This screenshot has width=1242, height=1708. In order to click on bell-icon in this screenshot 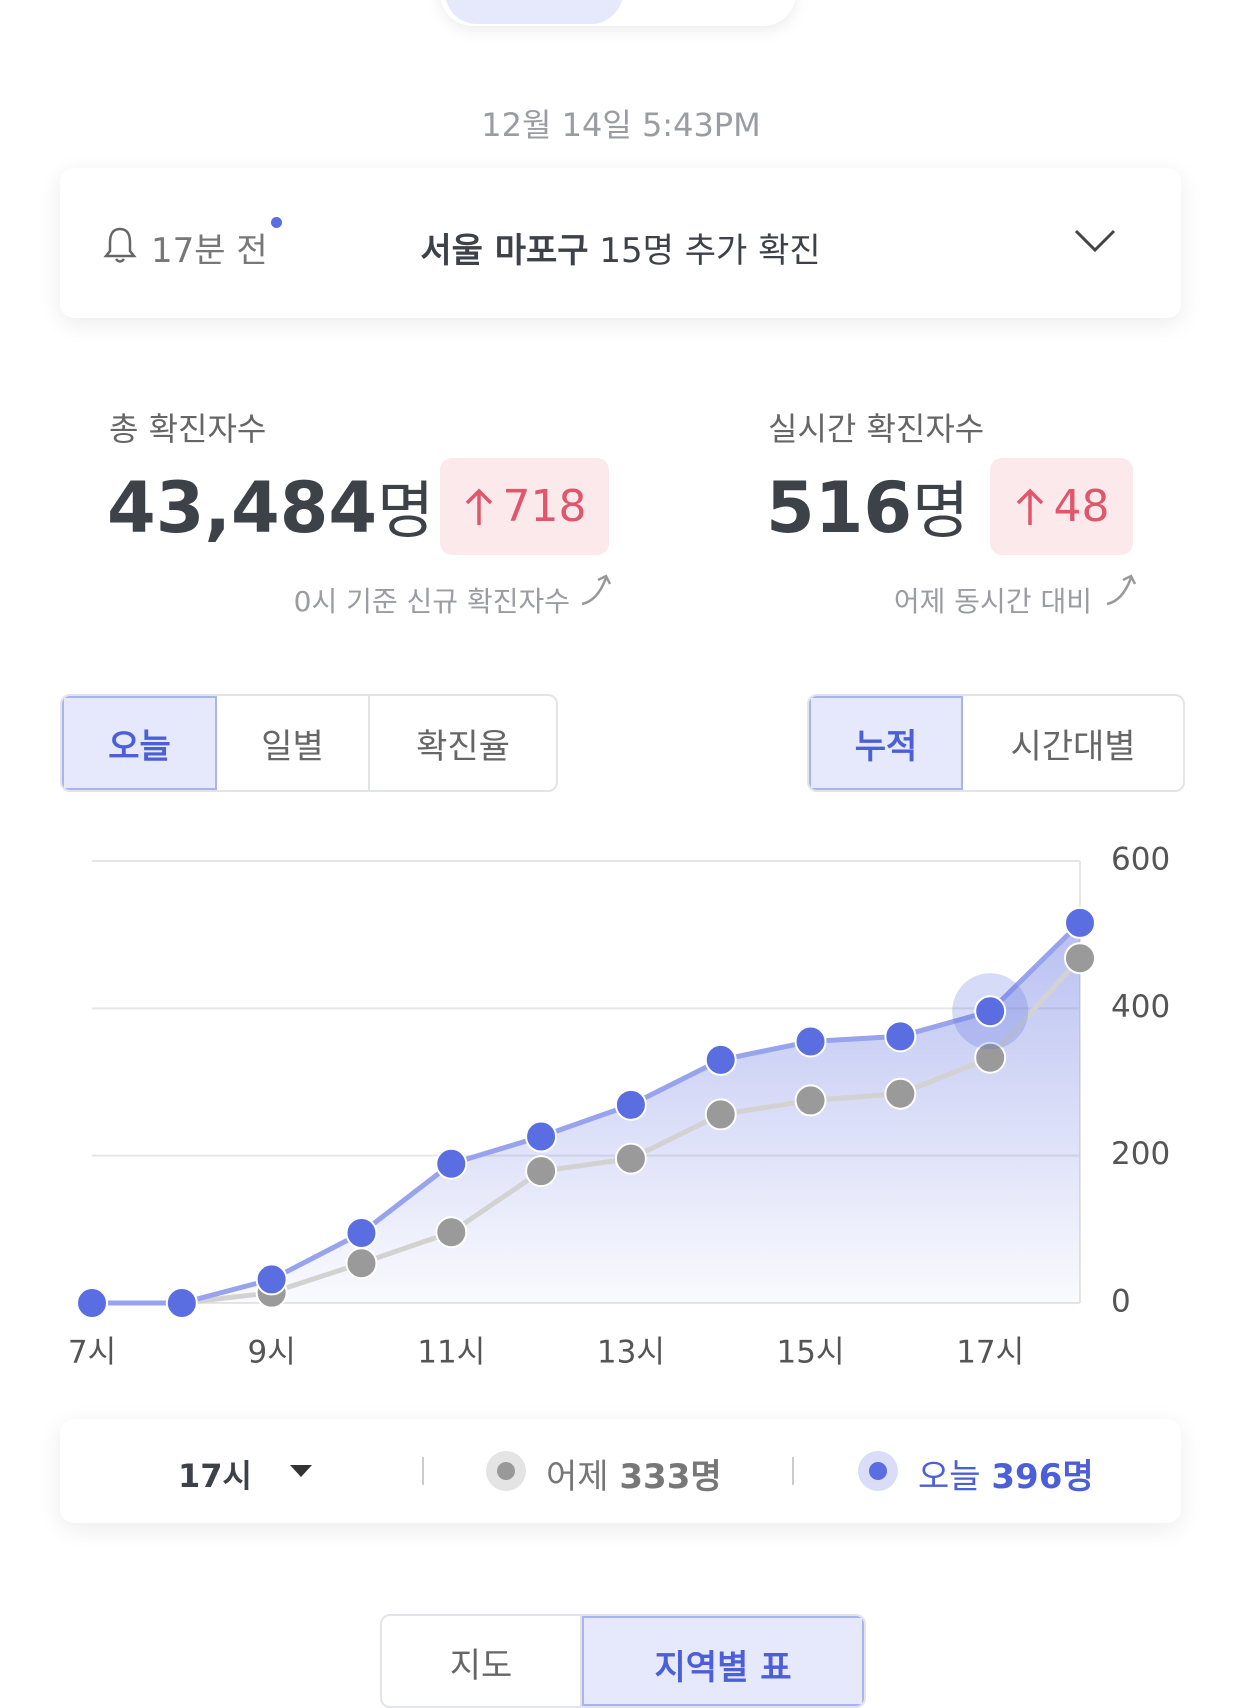, I will do `click(120, 245)`.